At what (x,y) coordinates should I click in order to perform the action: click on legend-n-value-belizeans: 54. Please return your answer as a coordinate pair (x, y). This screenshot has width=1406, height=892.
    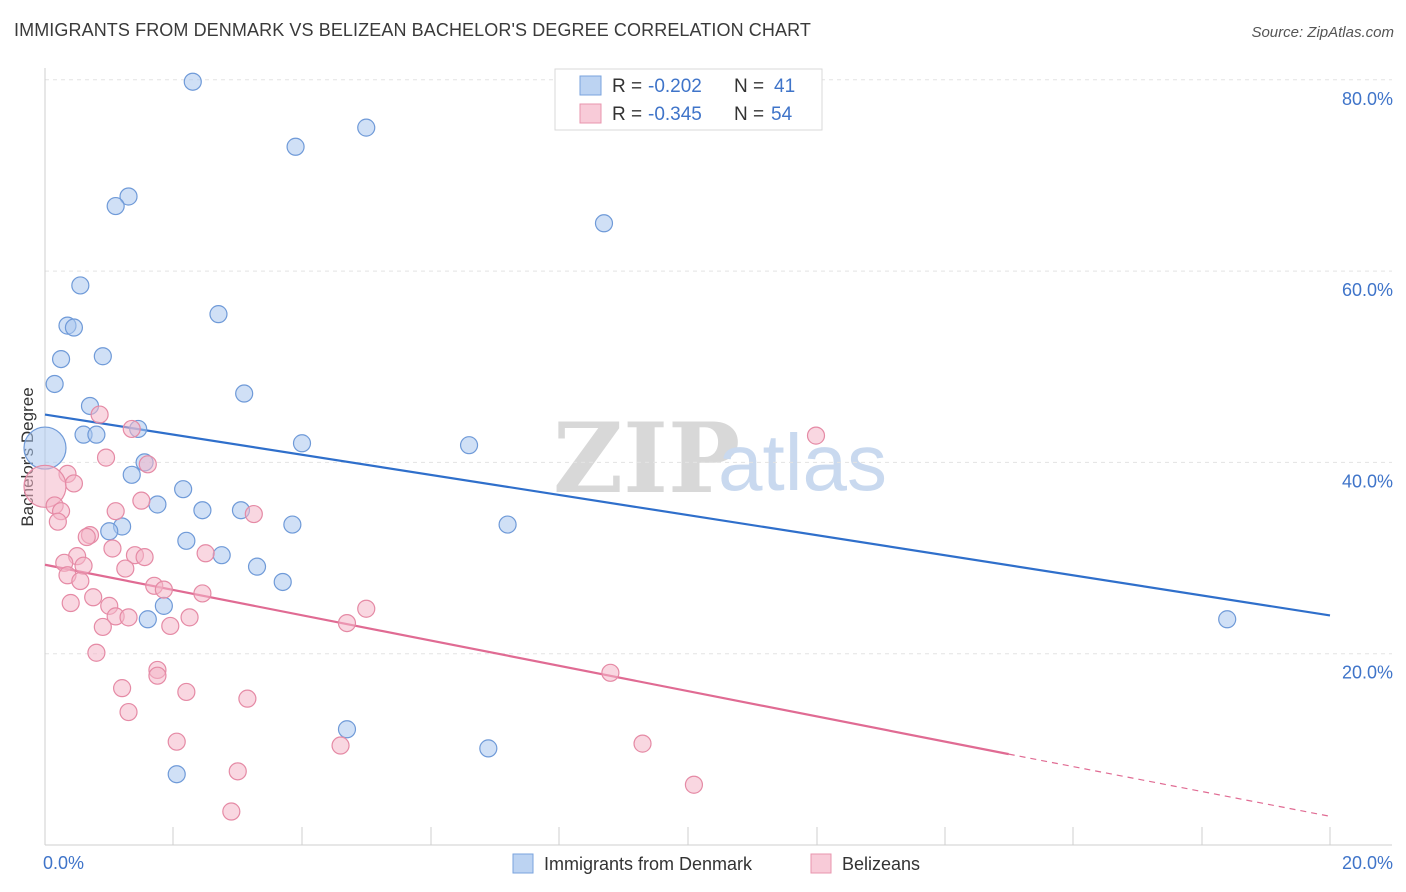
    Looking at the image, I should click on (782, 114).